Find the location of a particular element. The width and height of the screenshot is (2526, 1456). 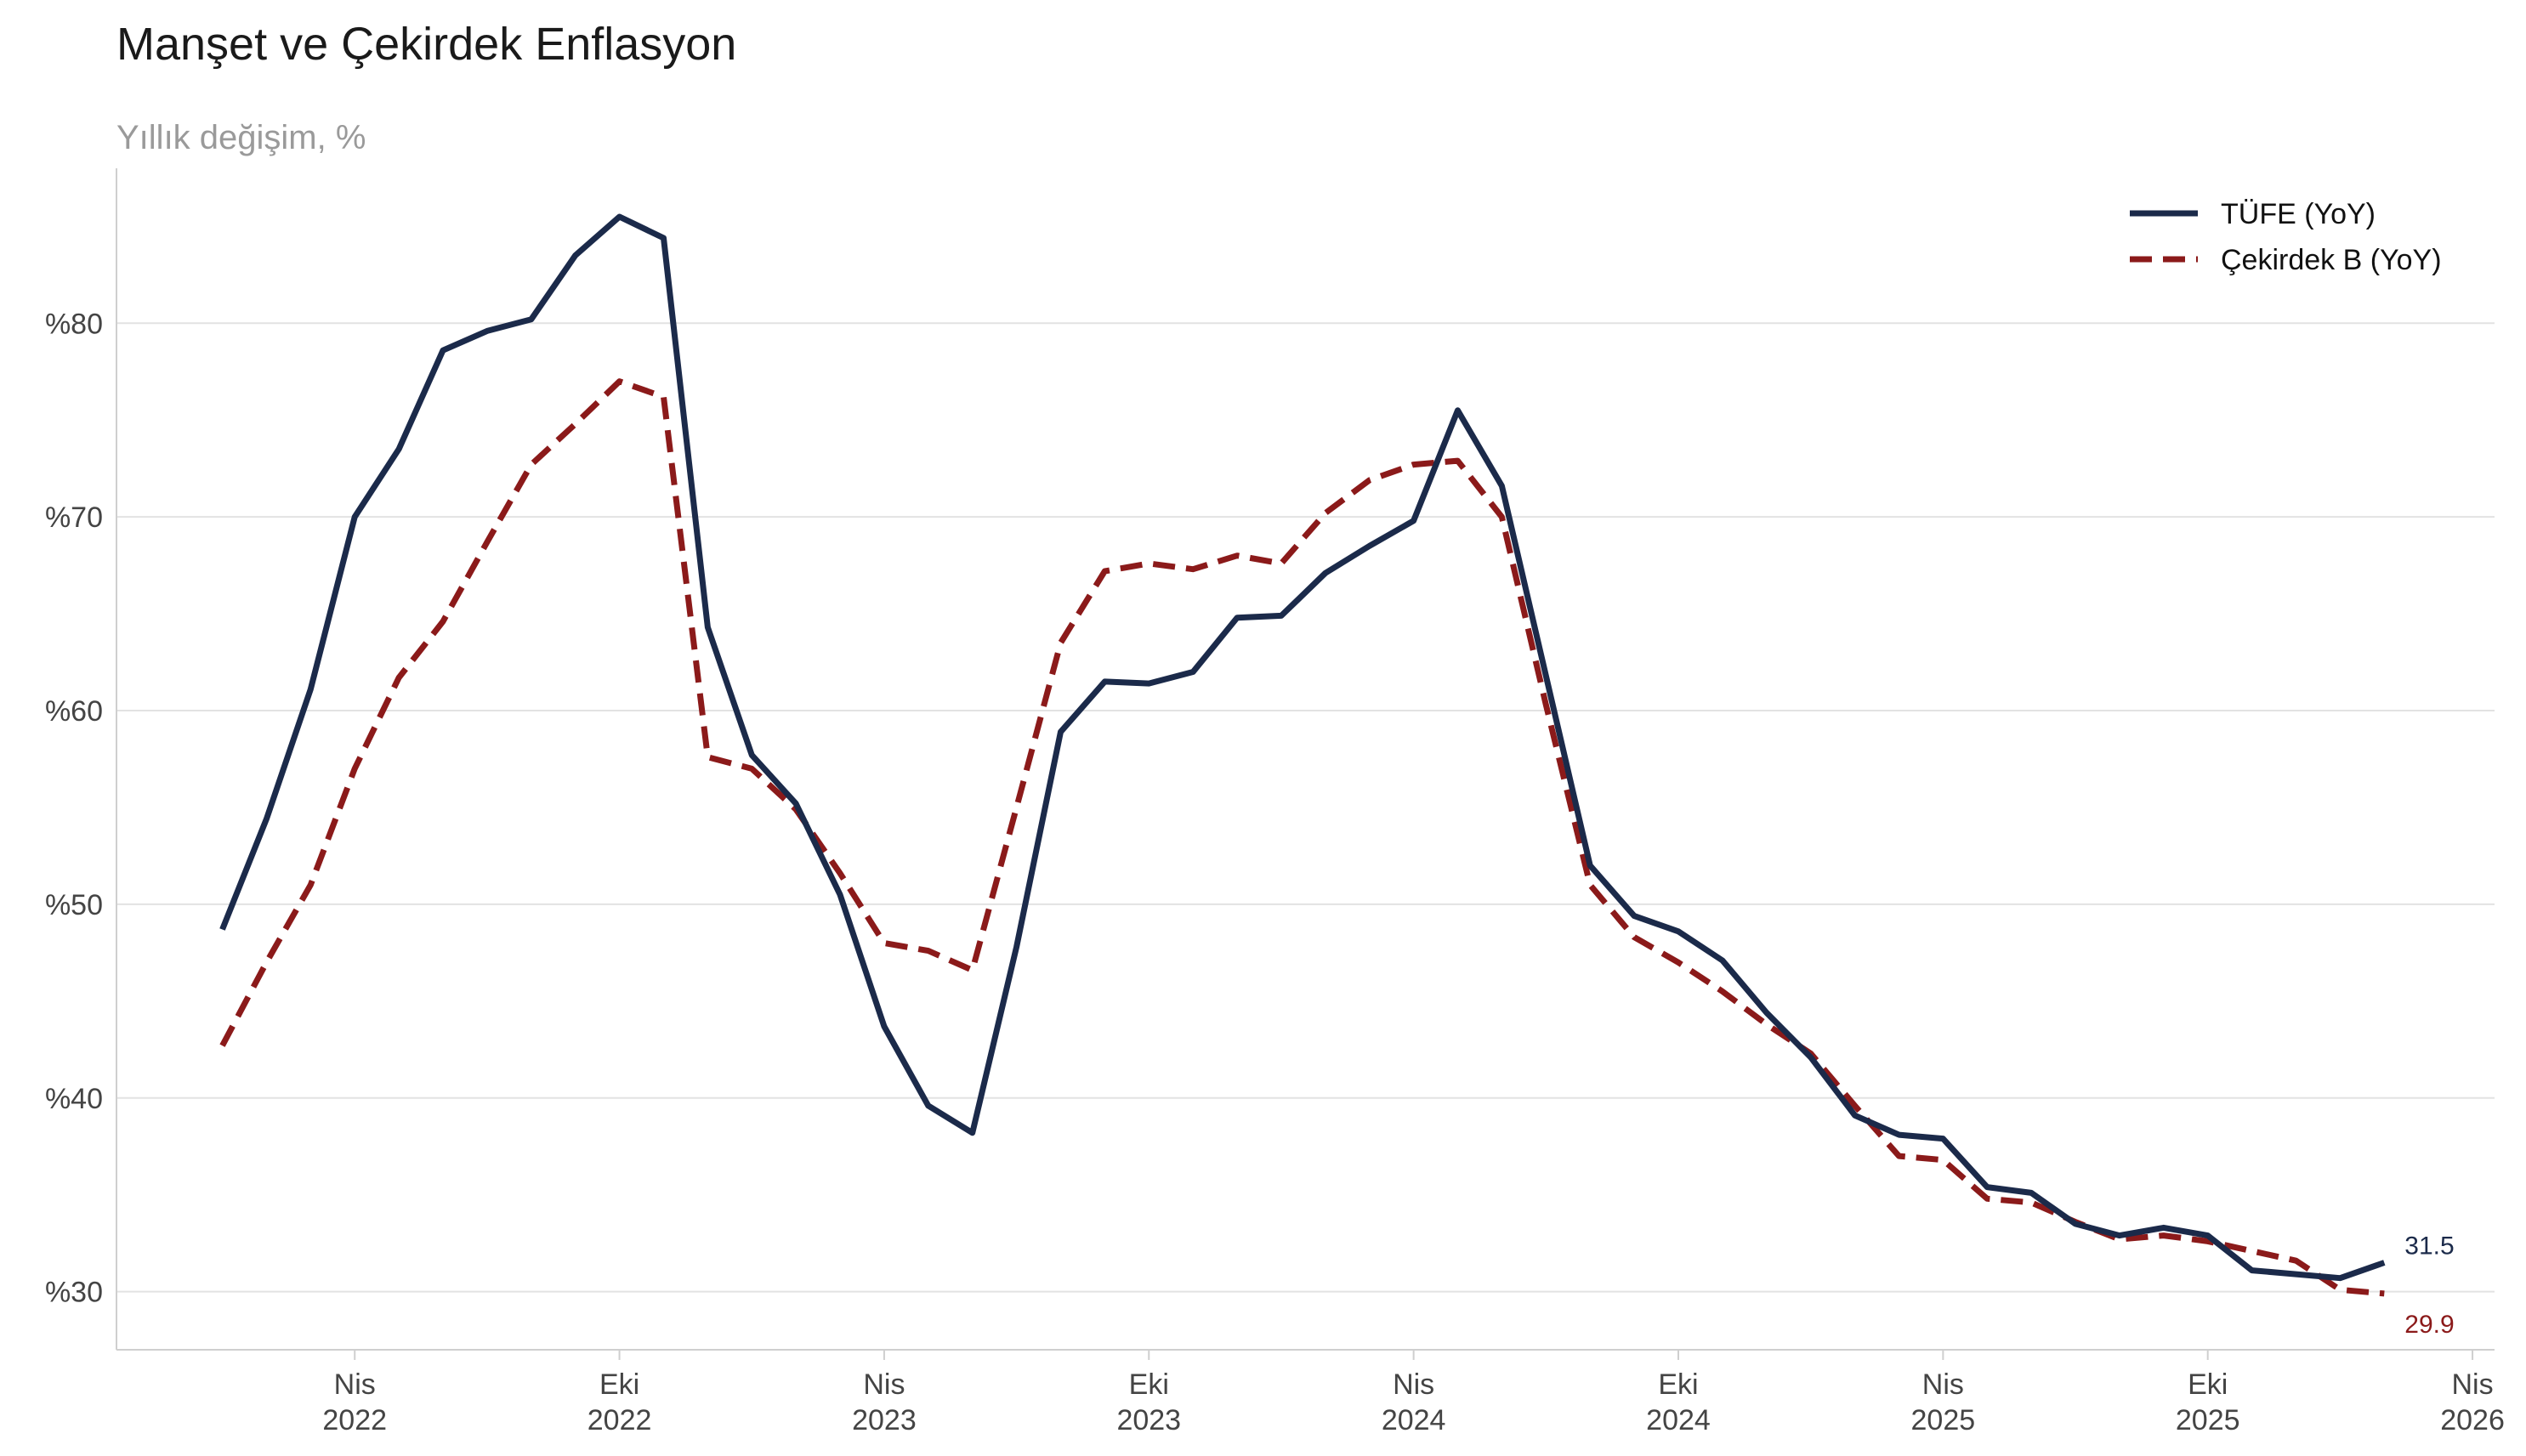

y-tick-label: %70 is located at coordinates (74, 517).